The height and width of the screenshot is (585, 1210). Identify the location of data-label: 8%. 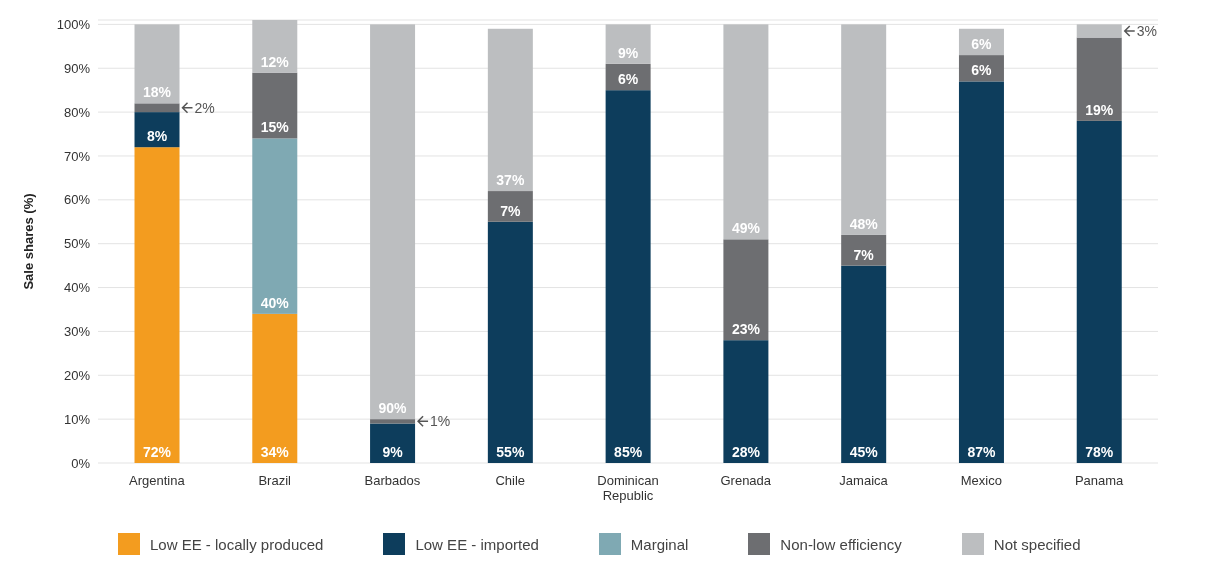
(157, 136).